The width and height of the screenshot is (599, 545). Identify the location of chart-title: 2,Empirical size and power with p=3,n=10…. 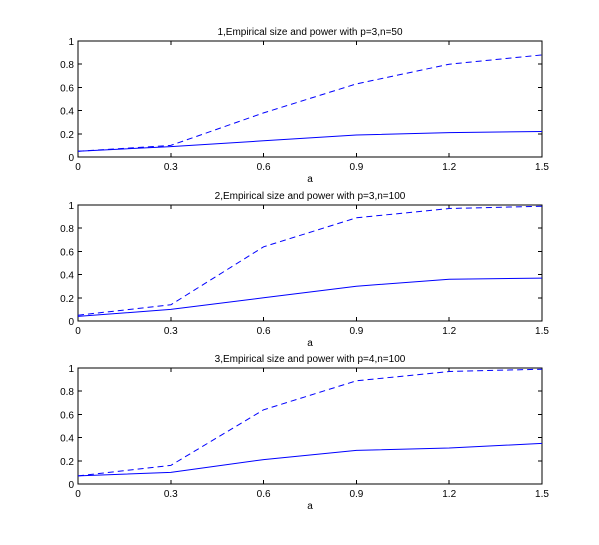
(310, 196).